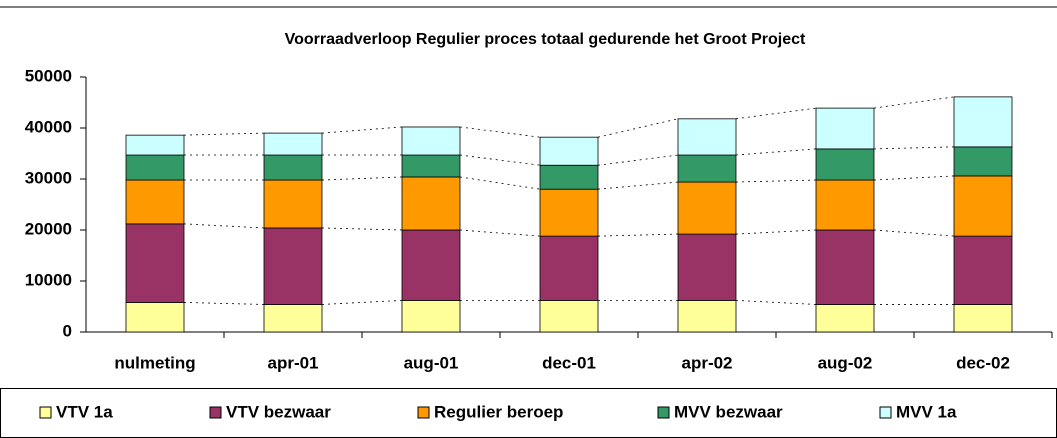 Image resolution: width=1057 pixels, height=438 pixels. Describe the element at coordinates (569, 362) in the screenshot. I see `x-tick-label: dec-01` at that location.